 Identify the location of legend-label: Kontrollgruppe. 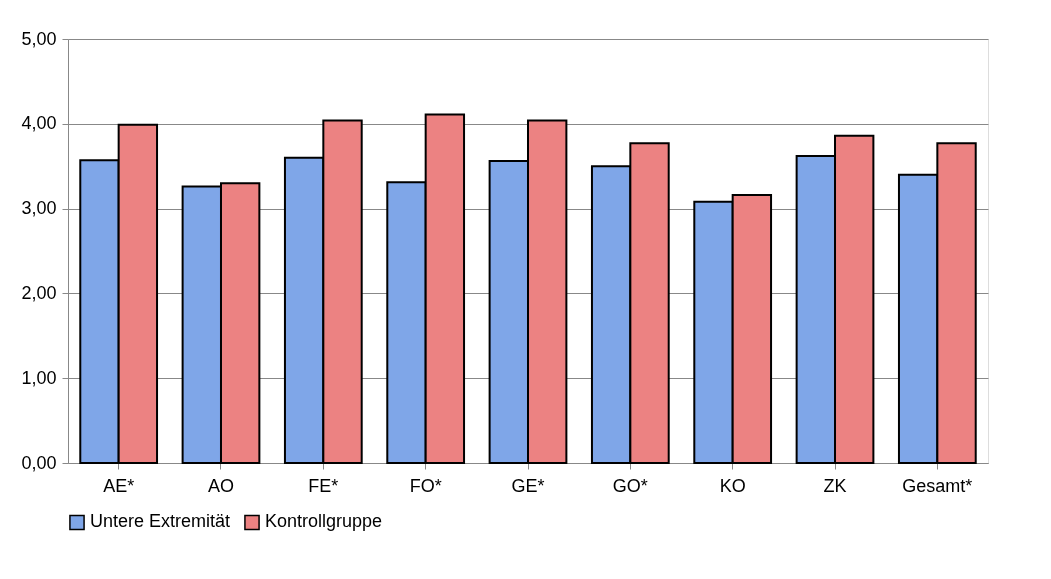
(324, 521).